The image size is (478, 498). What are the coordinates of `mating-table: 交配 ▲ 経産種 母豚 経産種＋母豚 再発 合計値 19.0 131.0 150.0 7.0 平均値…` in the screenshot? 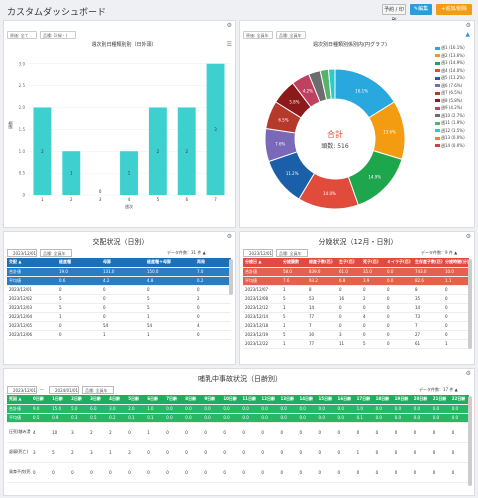 It's located at (119, 299).